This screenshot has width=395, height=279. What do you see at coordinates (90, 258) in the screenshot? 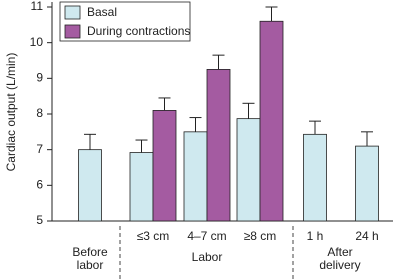
I see `group-label: Before labor` at bounding box center [90, 258].